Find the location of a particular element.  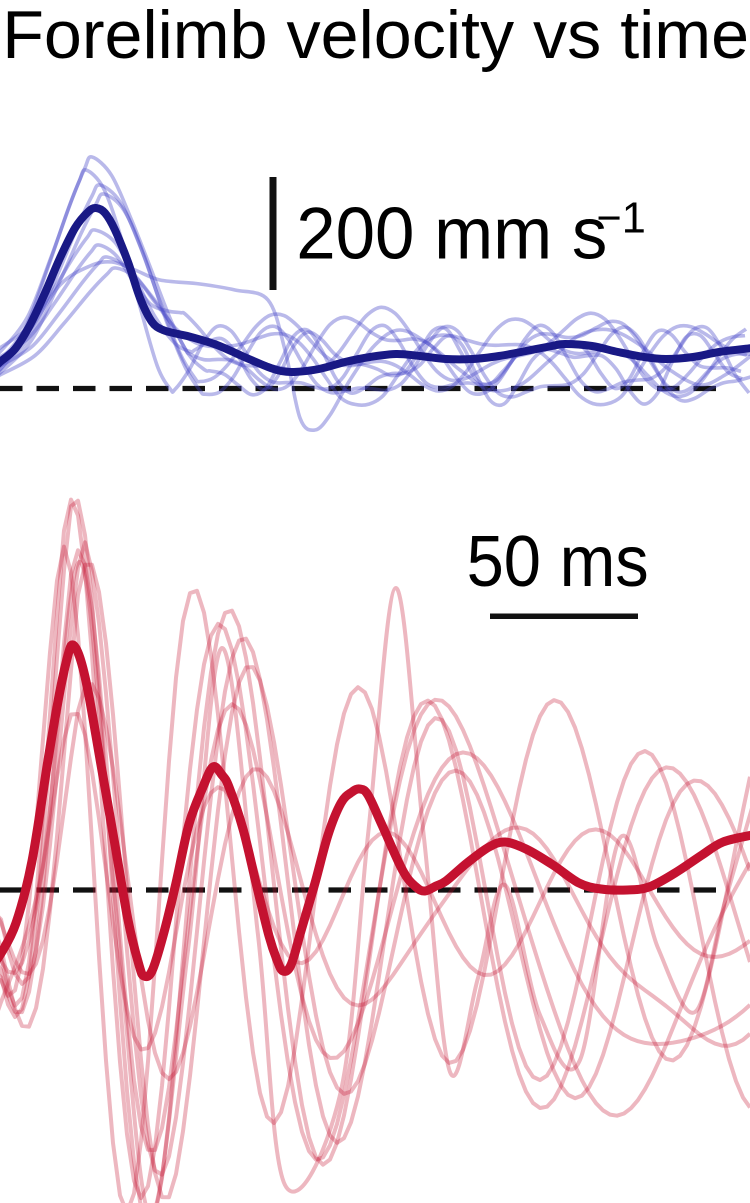

svg-text: 200 mm s is located at coordinates (451, 233).